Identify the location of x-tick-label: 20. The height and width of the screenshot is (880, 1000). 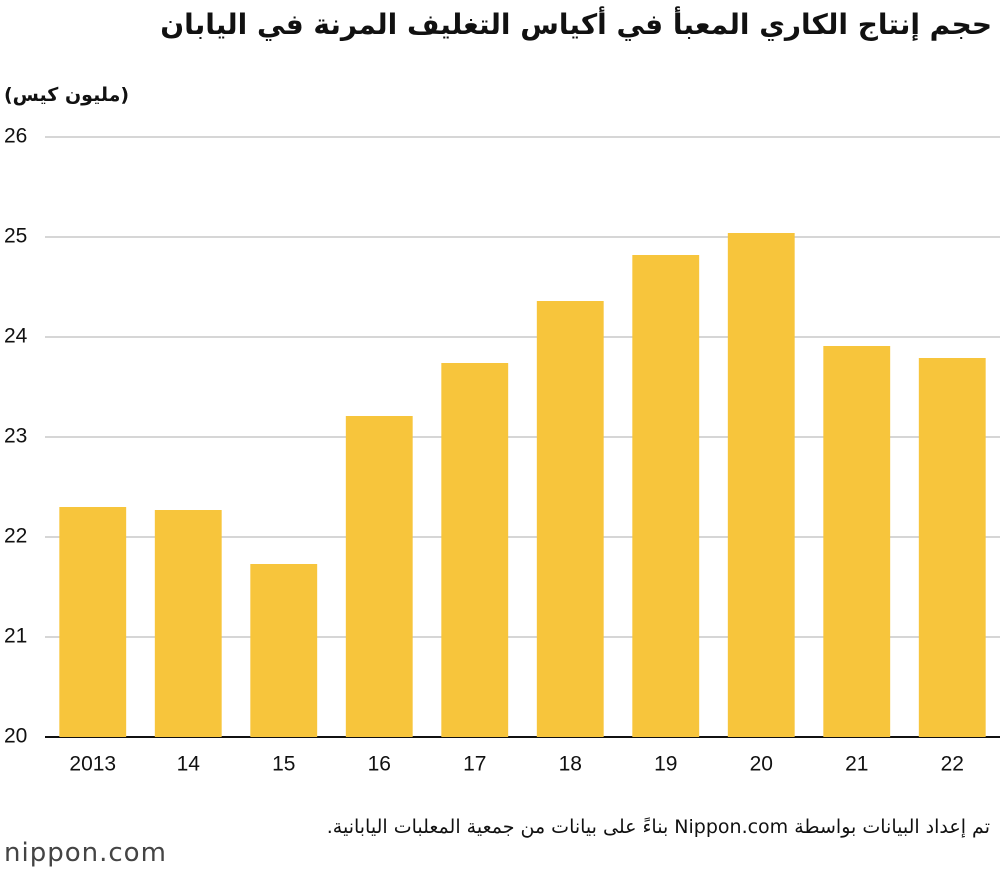
(761, 764).